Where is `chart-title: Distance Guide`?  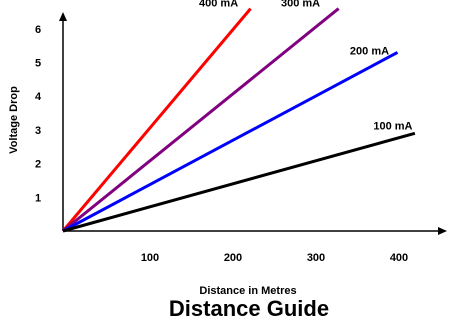 chart-title: Distance Guide is located at coordinates (249, 308).